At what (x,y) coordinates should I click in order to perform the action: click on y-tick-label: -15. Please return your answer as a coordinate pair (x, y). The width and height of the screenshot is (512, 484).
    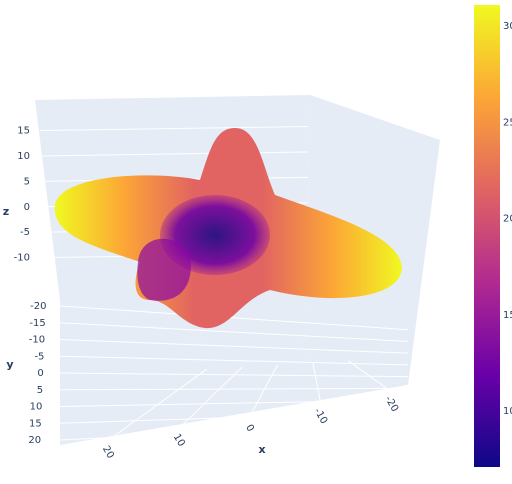
    Looking at the image, I should click on (37, 323).